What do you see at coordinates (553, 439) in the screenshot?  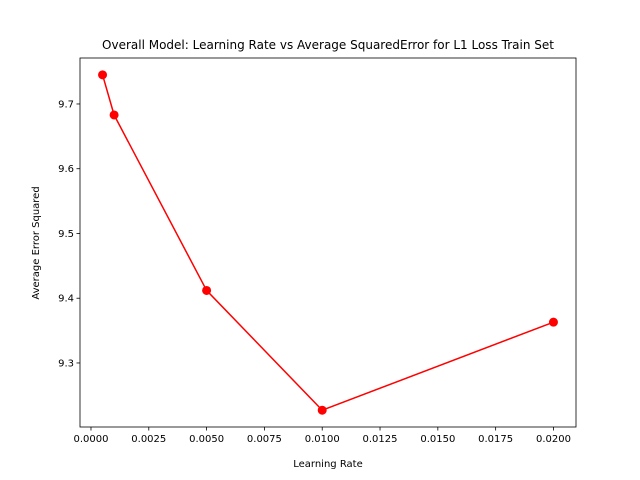 I see `x-tick-label: 0.0200` at bounding box center [553, 439].